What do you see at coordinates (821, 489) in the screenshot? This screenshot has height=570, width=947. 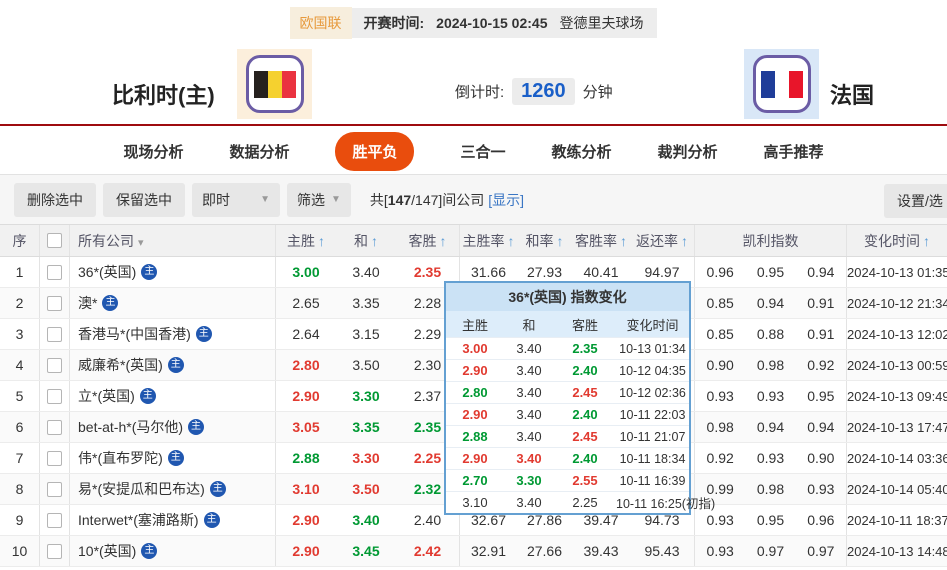 I see `kelly-value: 0.93` at bounding box center [821, 489].